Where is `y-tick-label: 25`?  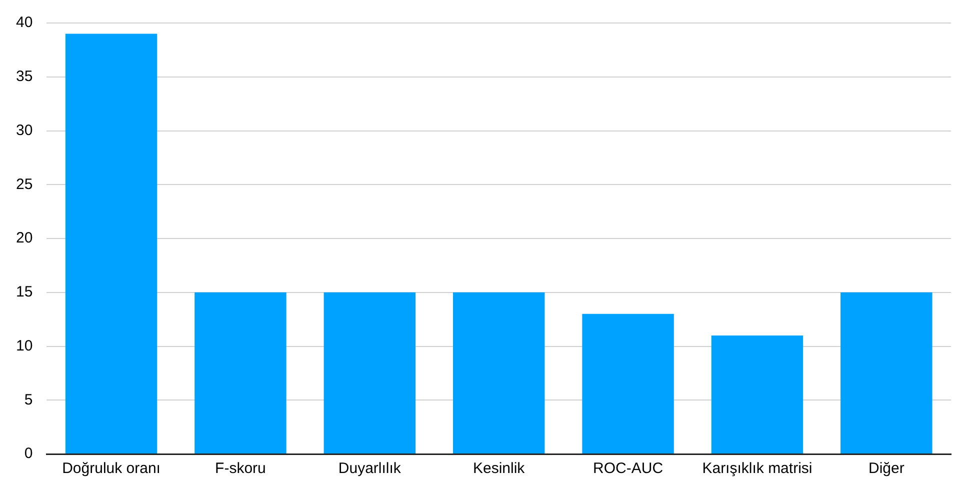
y-tick-label: 25 is located at coordinates (24, 184).